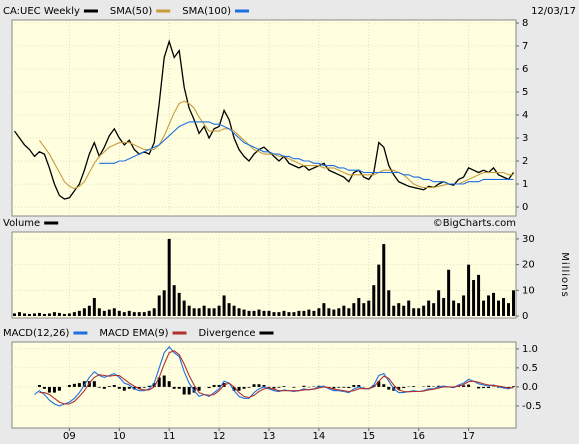  I want to click on x-tick-label: 17, so click(468, 436).